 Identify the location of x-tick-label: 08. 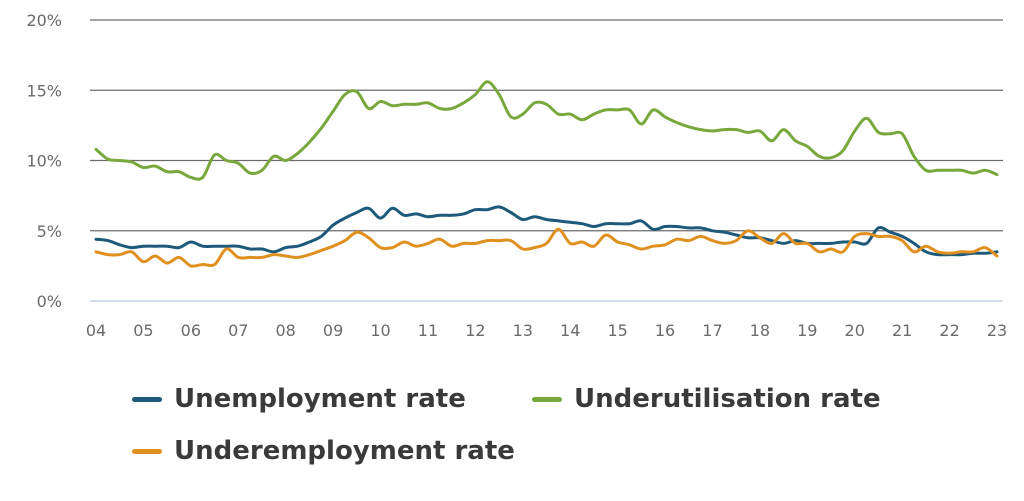
(286, 330).